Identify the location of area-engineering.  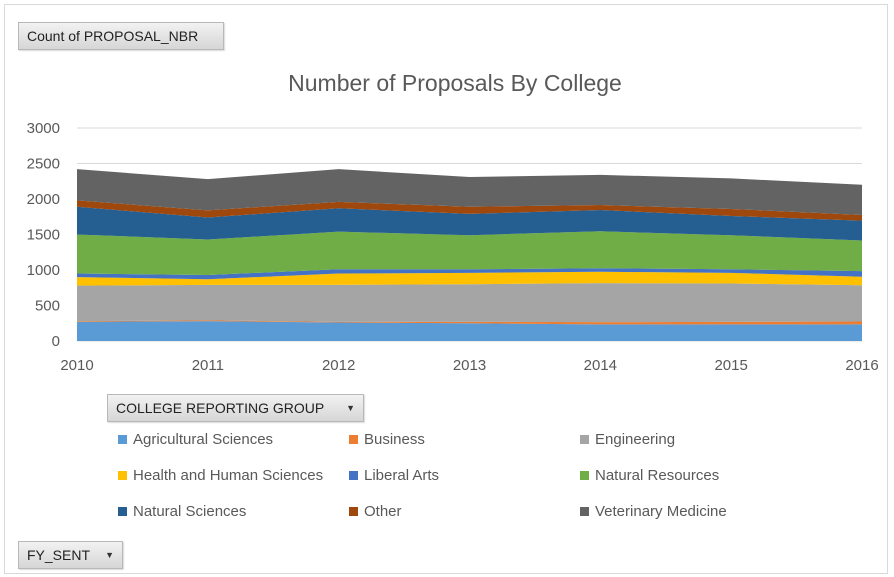
(469, 303).